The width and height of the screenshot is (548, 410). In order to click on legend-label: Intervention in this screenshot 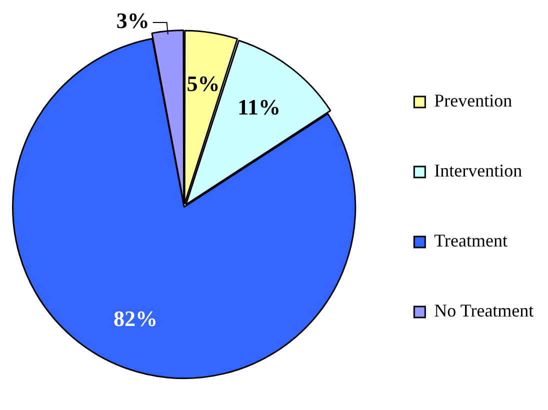, I will do `click(478, 170)`.